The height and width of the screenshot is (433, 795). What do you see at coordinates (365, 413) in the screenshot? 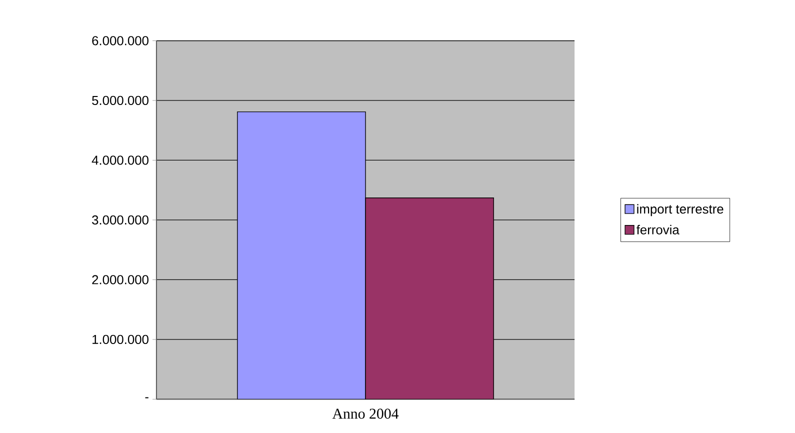
I see `x-tick-label: Anno 2004` at bounding box center [365, 413].